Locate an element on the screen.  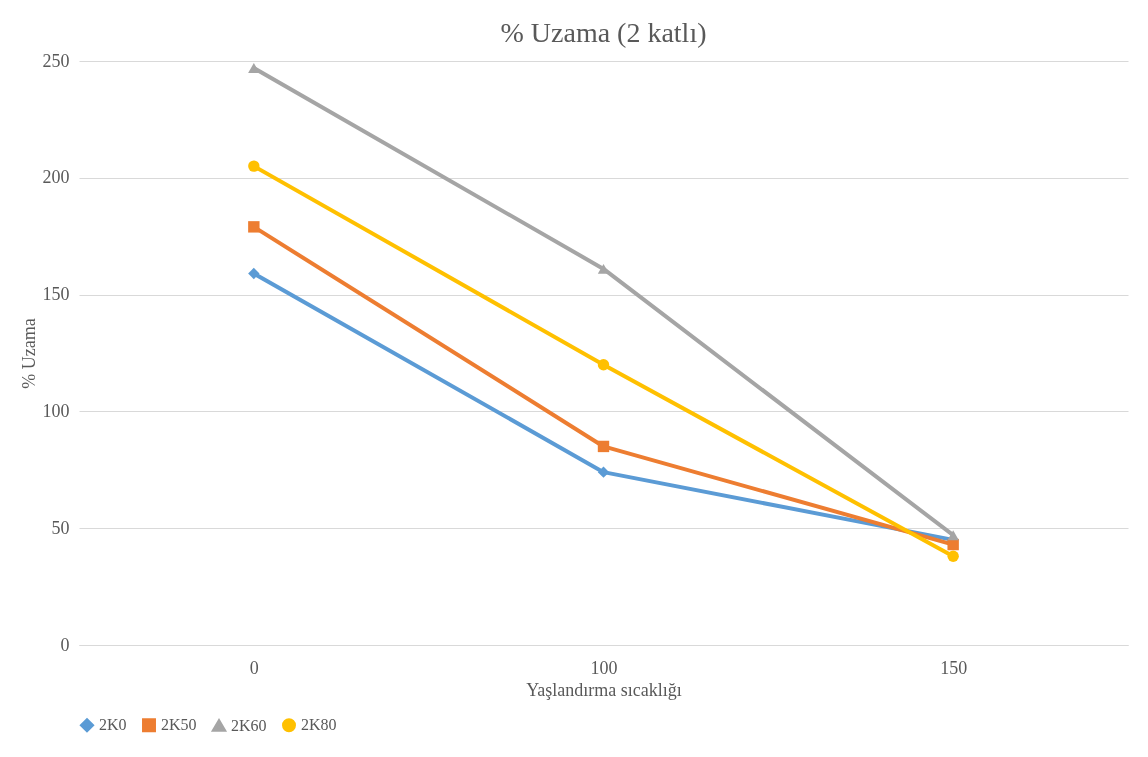
legend-label: 2K0 is located at coordinates (113, 725).